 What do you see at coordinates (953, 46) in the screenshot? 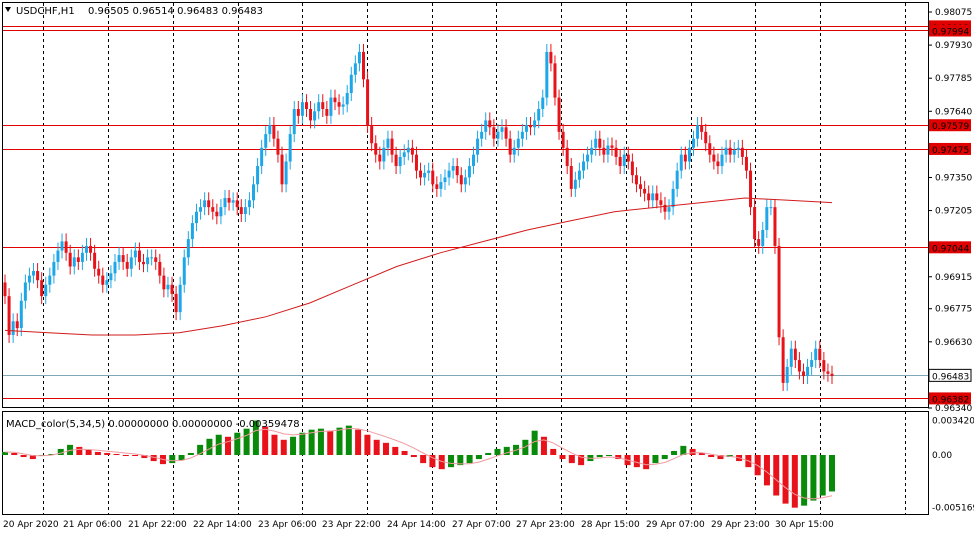
I see `price-label-1: 0.97930` at bounding box center [953, 46].